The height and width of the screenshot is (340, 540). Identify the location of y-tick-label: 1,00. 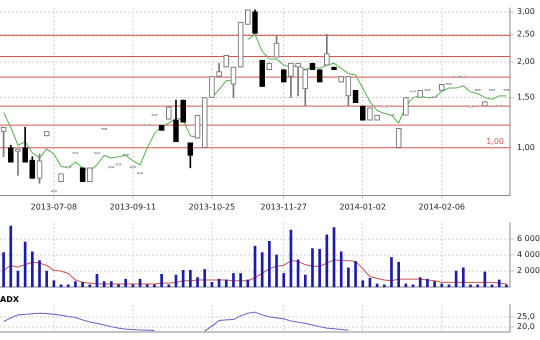
(526, 147).